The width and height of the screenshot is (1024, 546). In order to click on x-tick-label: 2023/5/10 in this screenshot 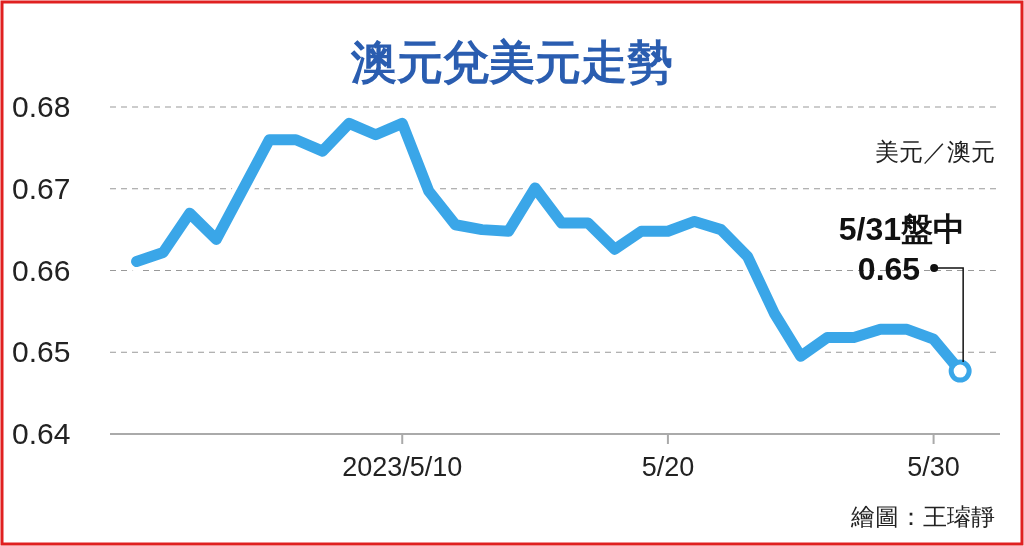, I will do `click(402, 467)`.